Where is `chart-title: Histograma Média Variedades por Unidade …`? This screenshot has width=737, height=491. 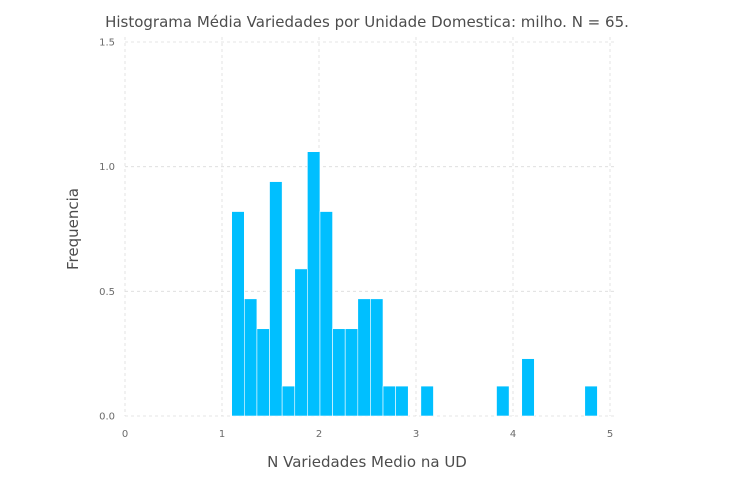 chart-title: Histograma Média Variedades por Unidade … is located at coordinates (367, 22).